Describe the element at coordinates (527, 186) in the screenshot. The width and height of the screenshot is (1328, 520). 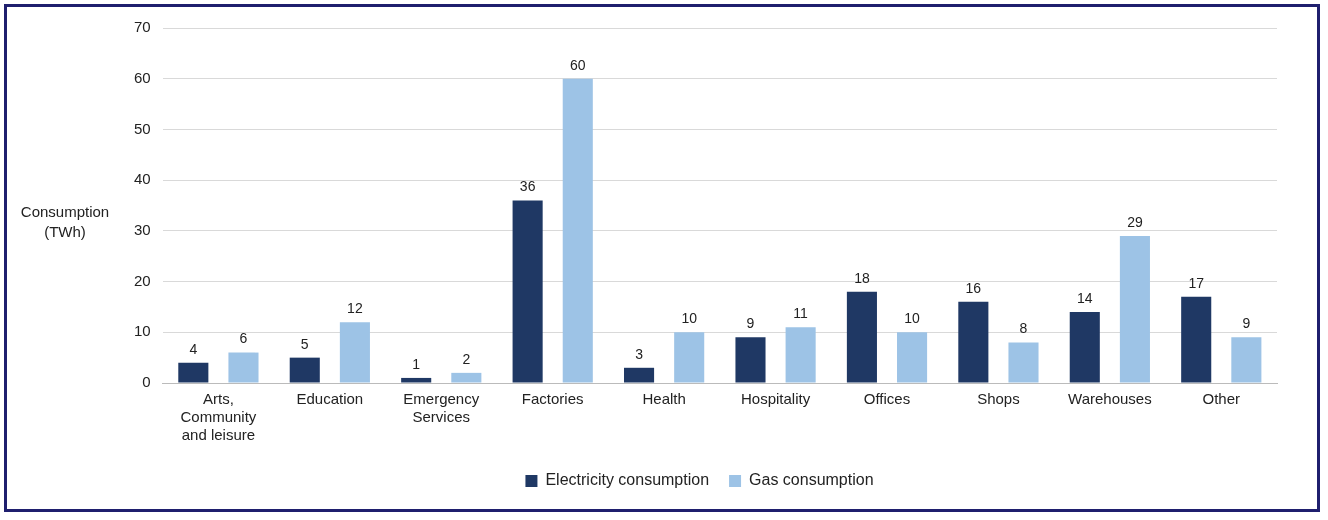
I see `data-label: 36` at that location.